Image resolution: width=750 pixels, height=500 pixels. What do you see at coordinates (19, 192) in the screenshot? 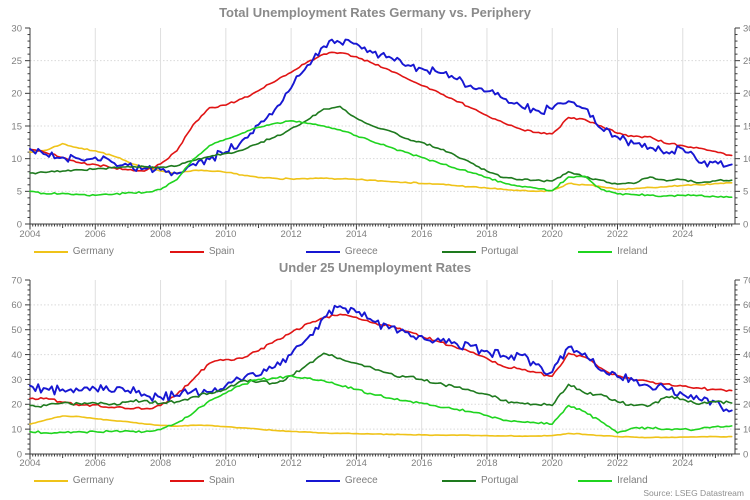
I see `y-axis-label: 5` at bounding box center [19, 192].